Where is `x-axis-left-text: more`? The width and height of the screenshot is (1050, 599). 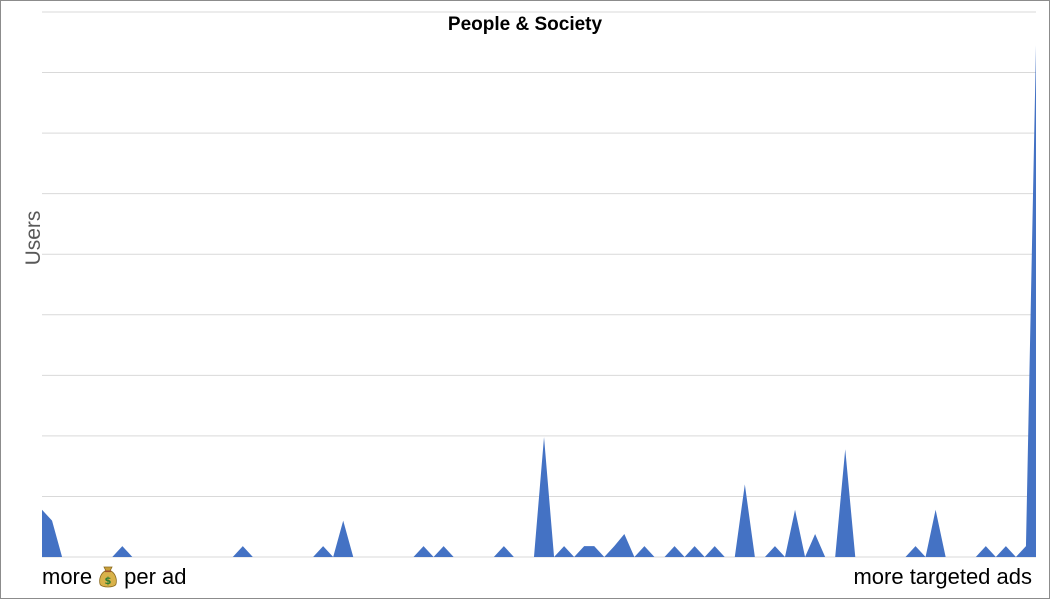
x-axis-left-text: more is located at coordinates (67, 576).